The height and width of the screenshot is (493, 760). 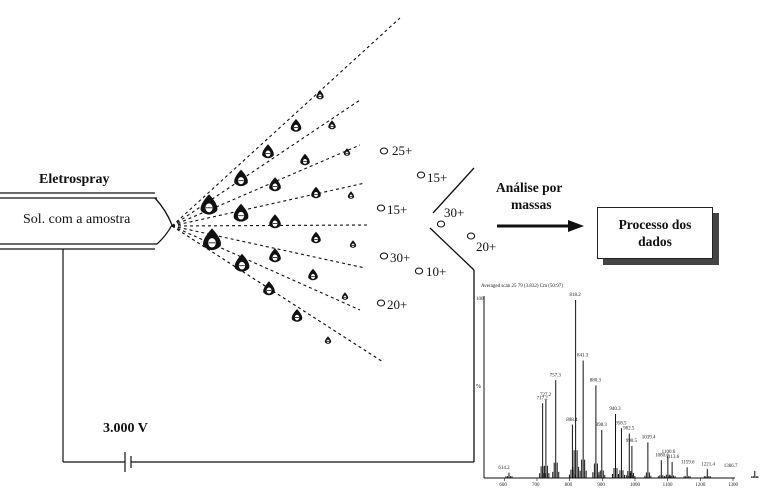 I want to click on peak-label: 1039.4, so click(x=649, y=438).